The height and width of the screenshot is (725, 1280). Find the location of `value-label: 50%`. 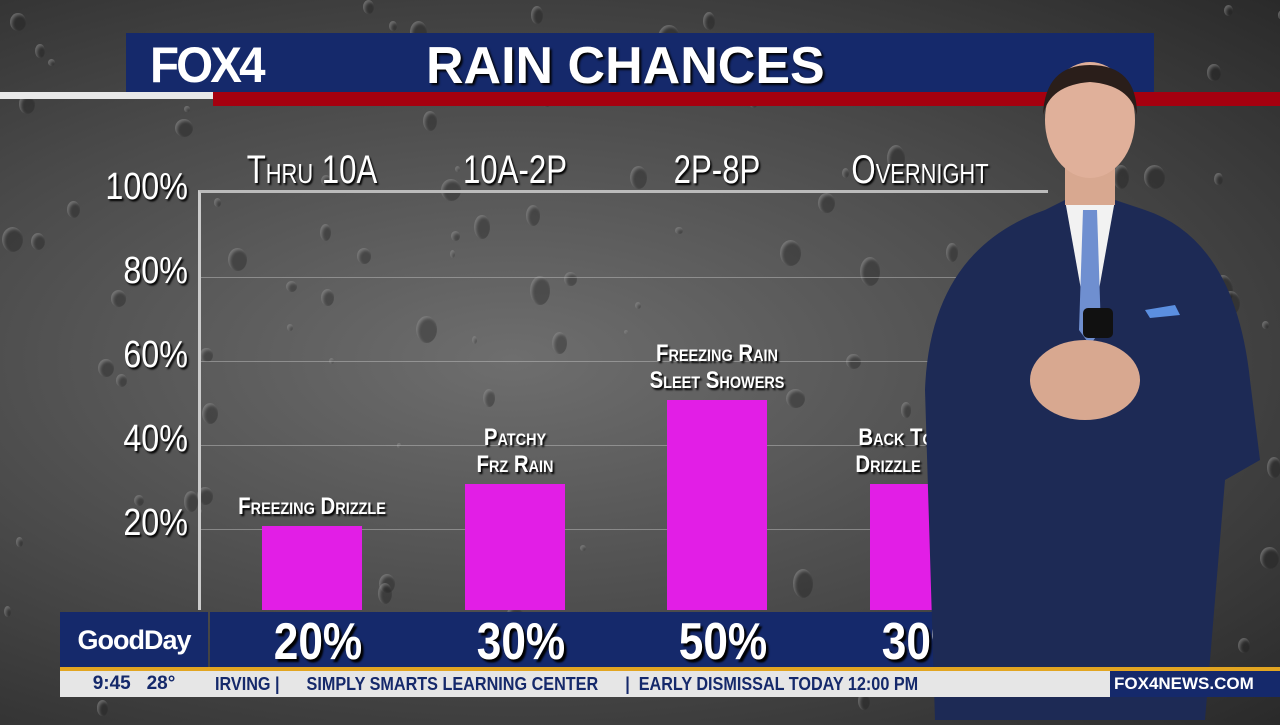

value-label: 50% is located at coordinates (723, 642).